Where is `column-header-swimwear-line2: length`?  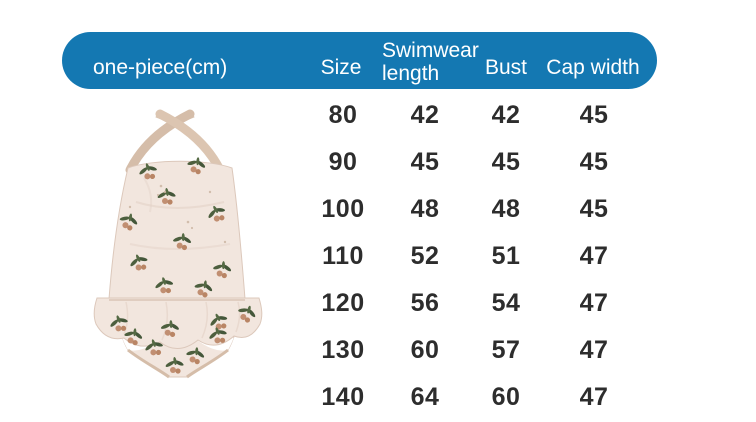 column-header-swimwear-line2: length is located at coordinates (411, 73).